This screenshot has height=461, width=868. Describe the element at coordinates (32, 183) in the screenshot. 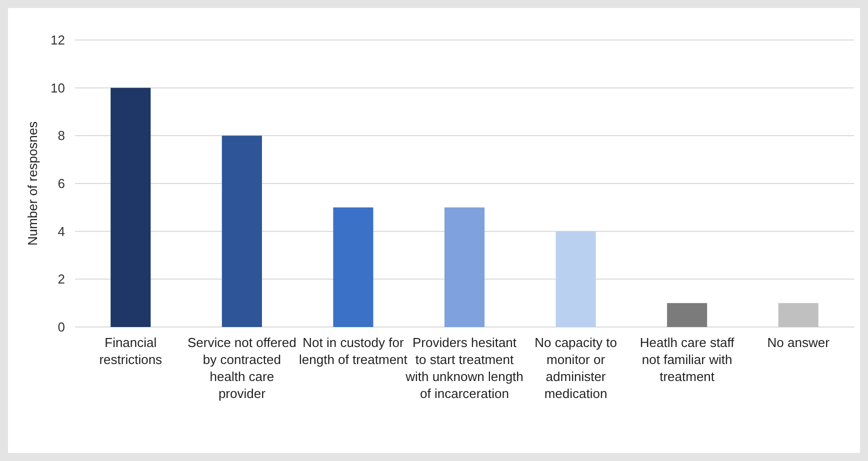

I see `y-axis-title: Number of resposnes` at that location.